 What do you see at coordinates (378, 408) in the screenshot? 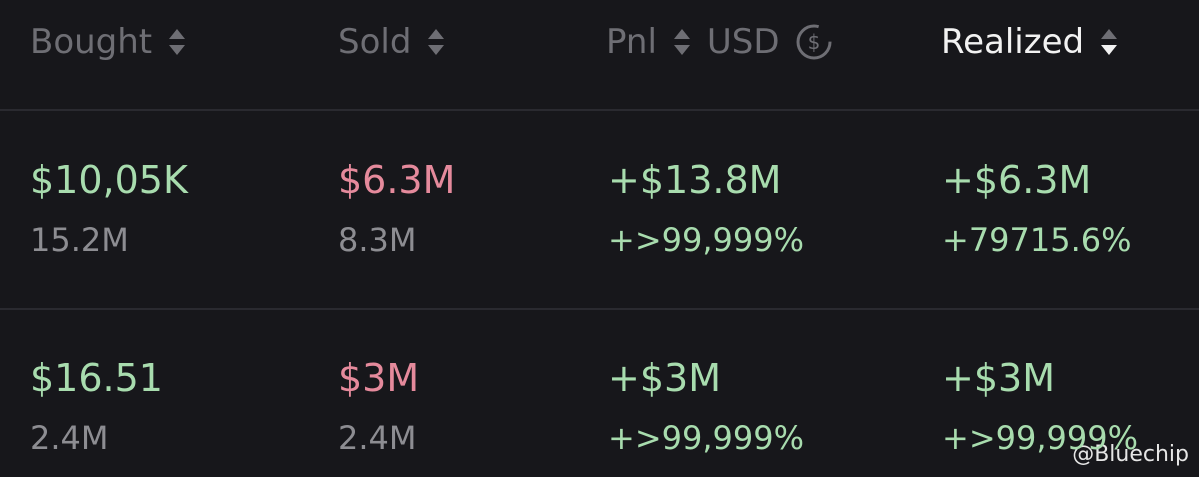
I see `cell: $3M 2.4M` at bounding box center [378, 408].